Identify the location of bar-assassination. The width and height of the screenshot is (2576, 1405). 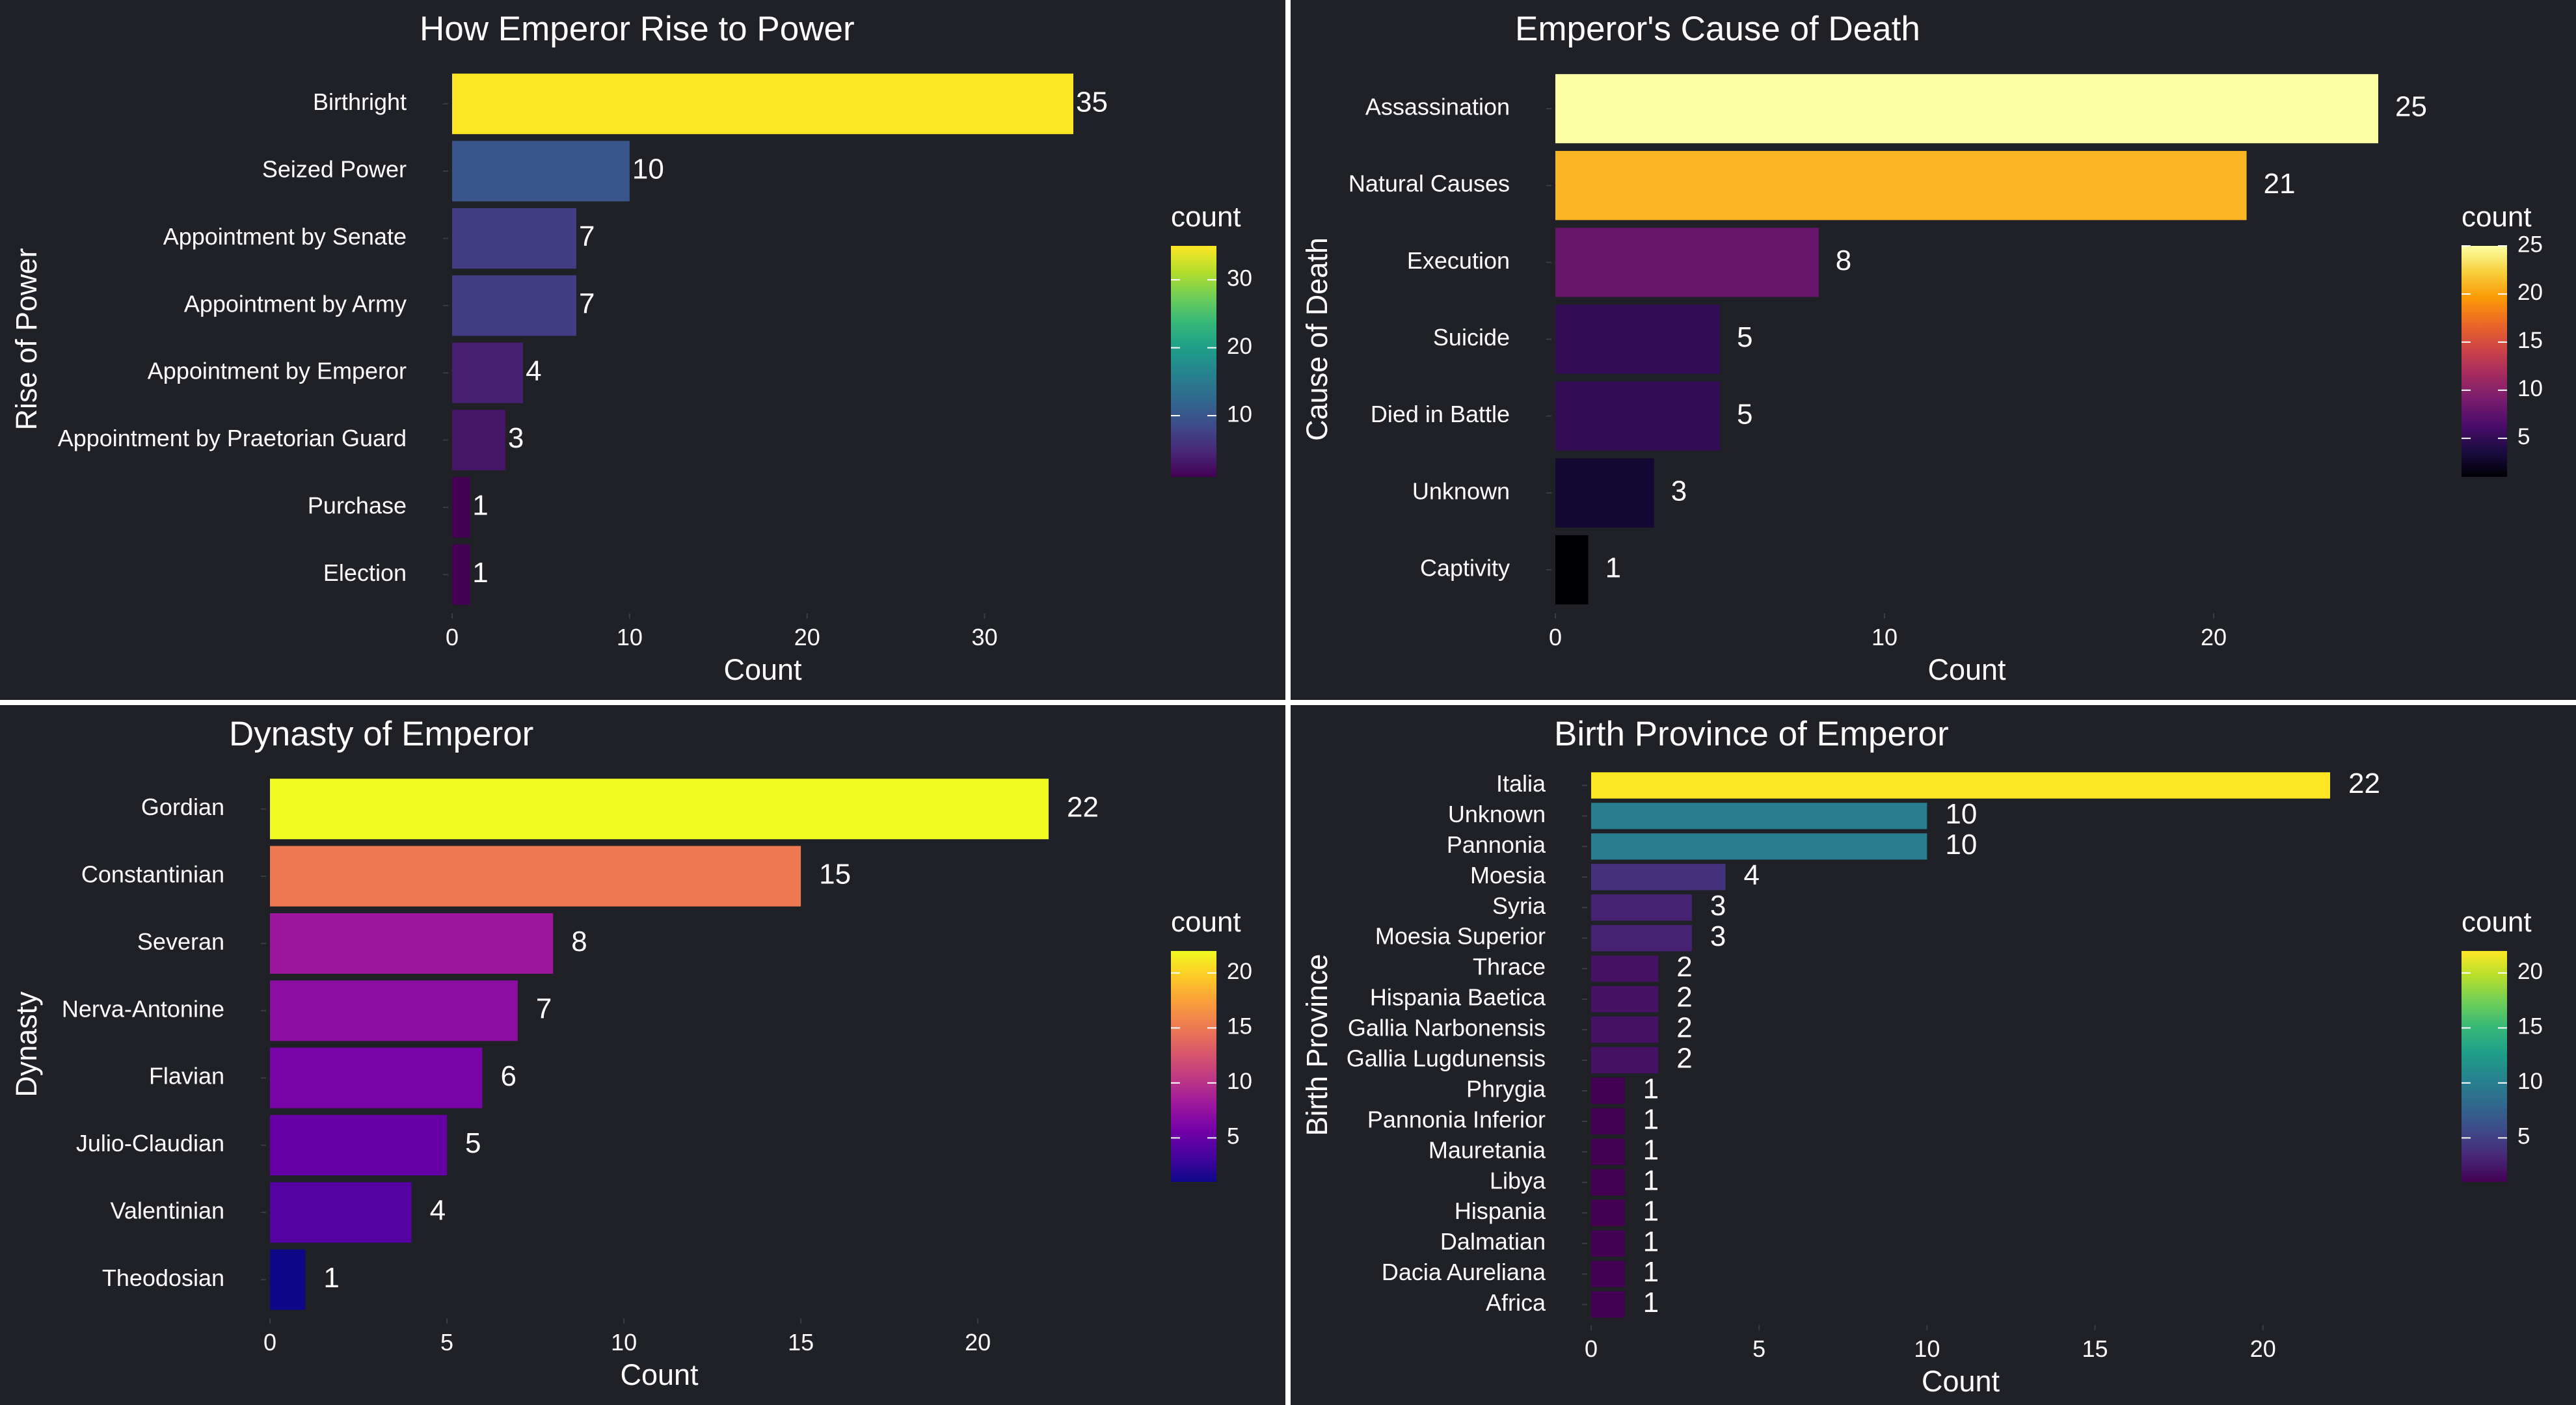
(1966, 109).